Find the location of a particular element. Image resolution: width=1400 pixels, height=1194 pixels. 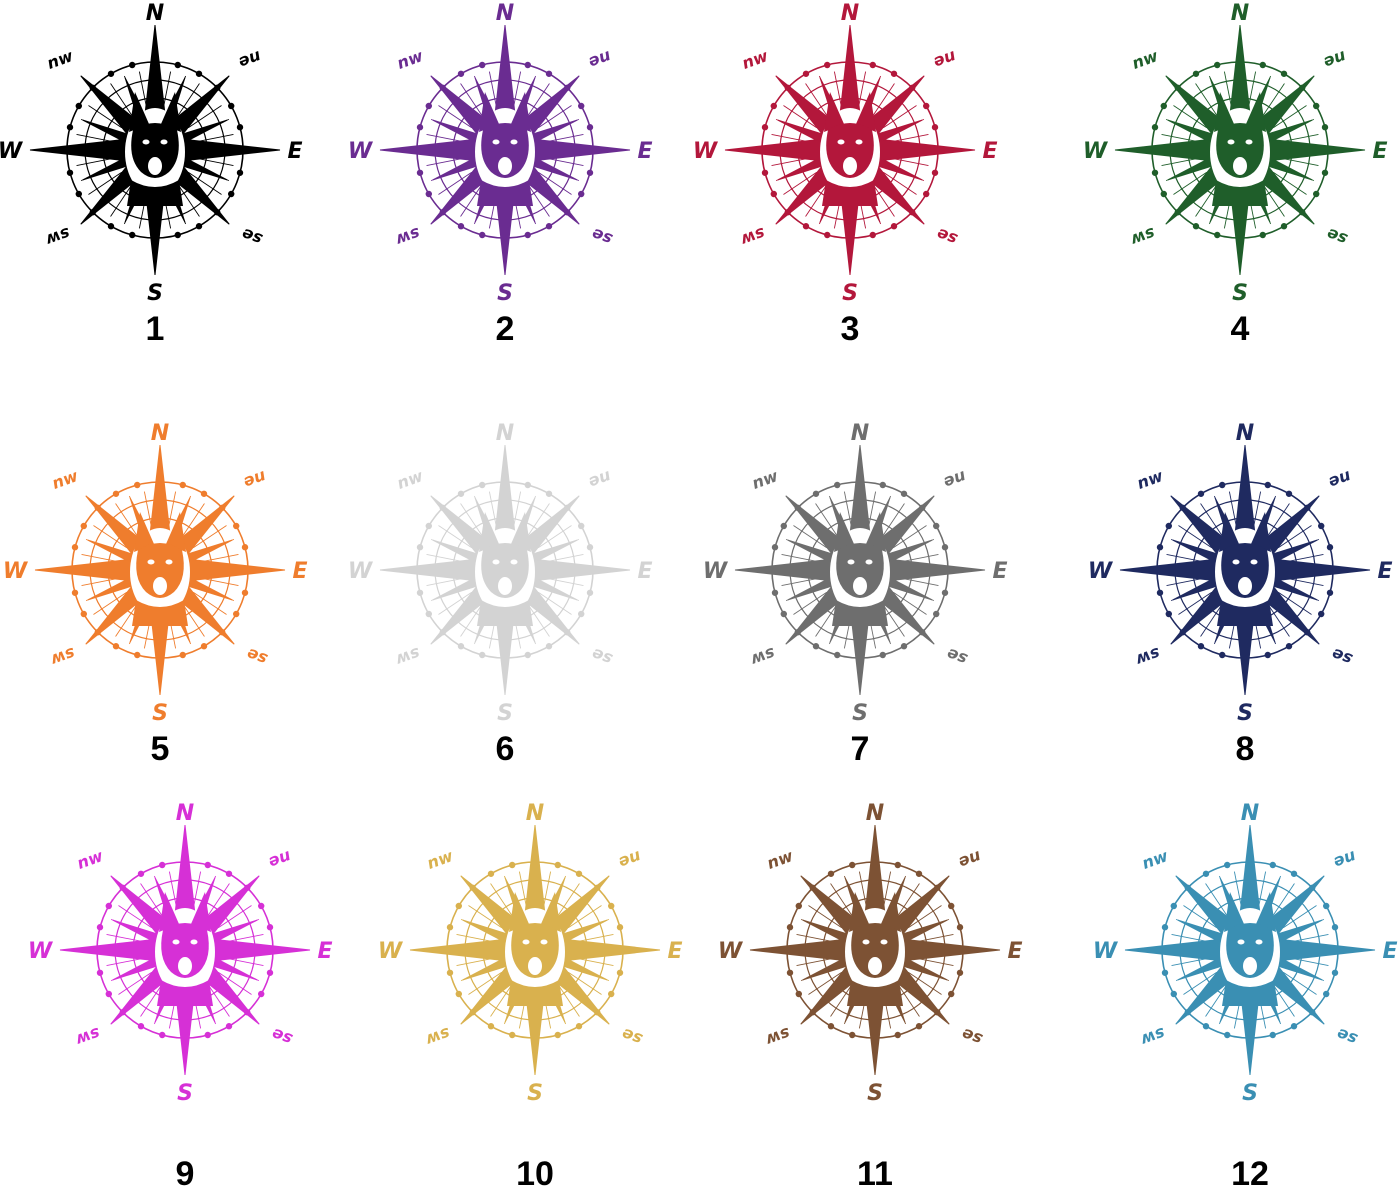

variant-number: 9 is located at coordinates (185, 1174).